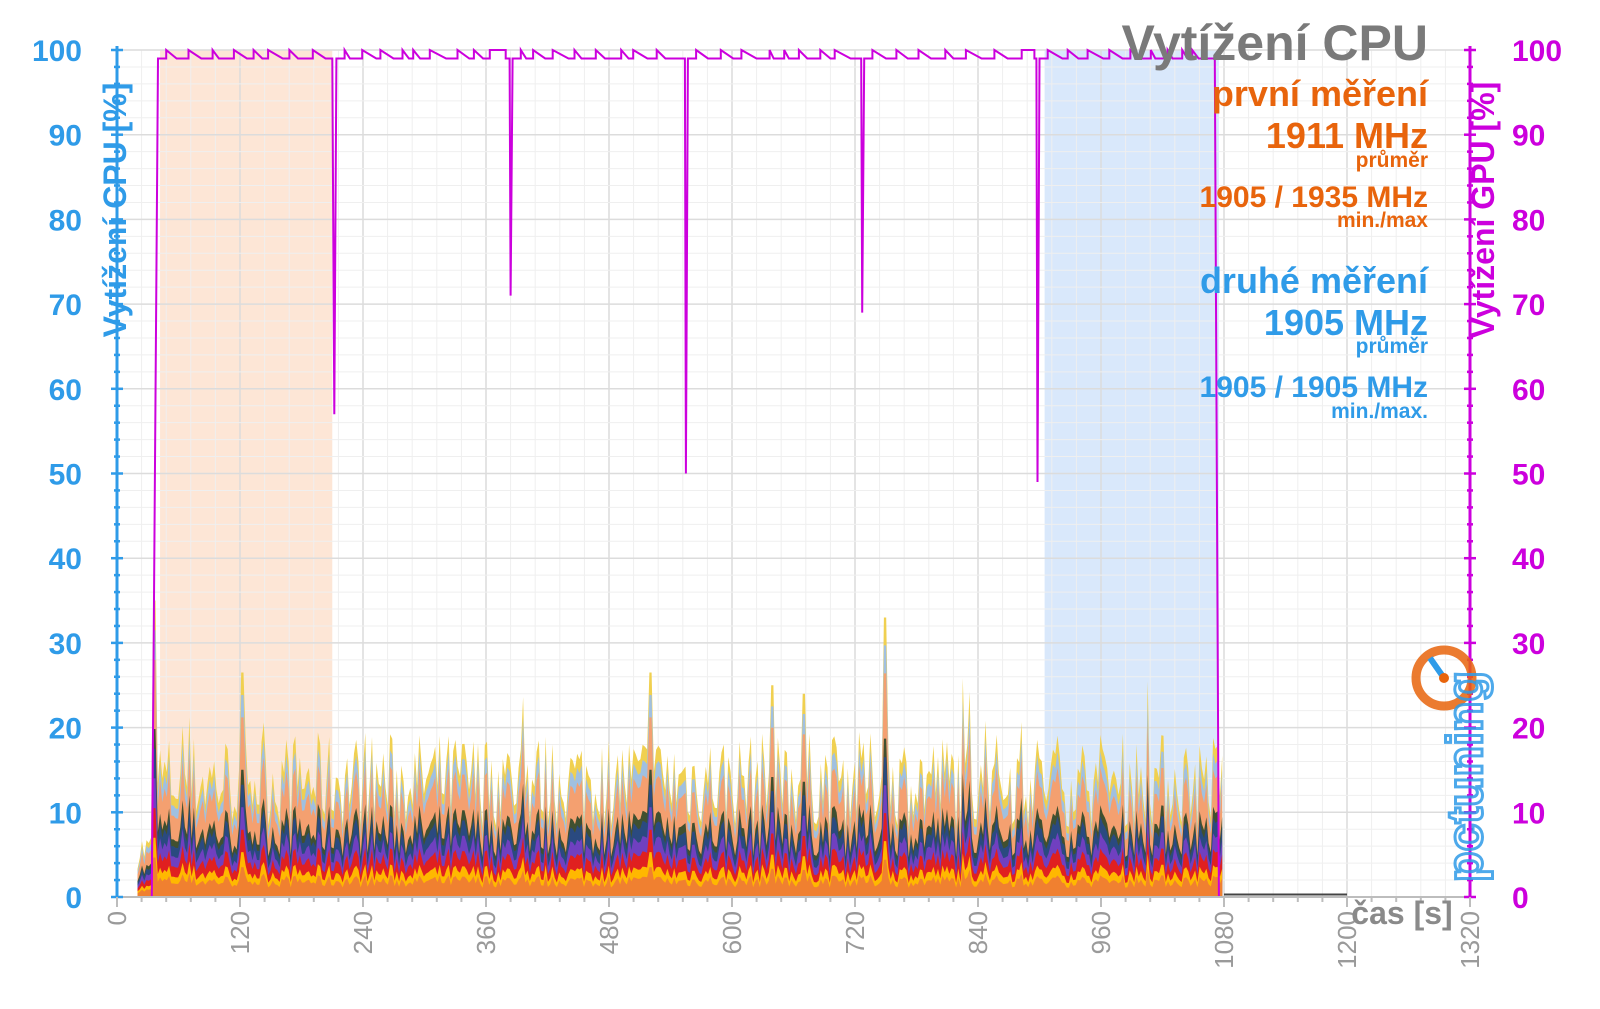  What do you see at coordinates (855, 932) in the screenshot?
I see `x-tick-label: 720` at bounding box center [855, 932].